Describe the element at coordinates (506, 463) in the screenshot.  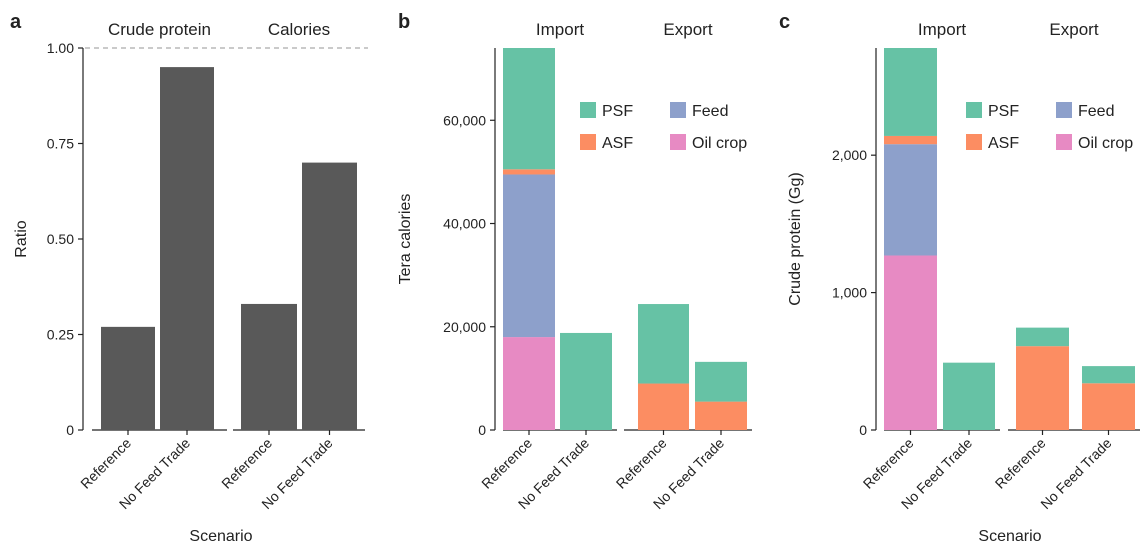
I see `panel-b-x-tick-label-import-reference: Reference` at that location.